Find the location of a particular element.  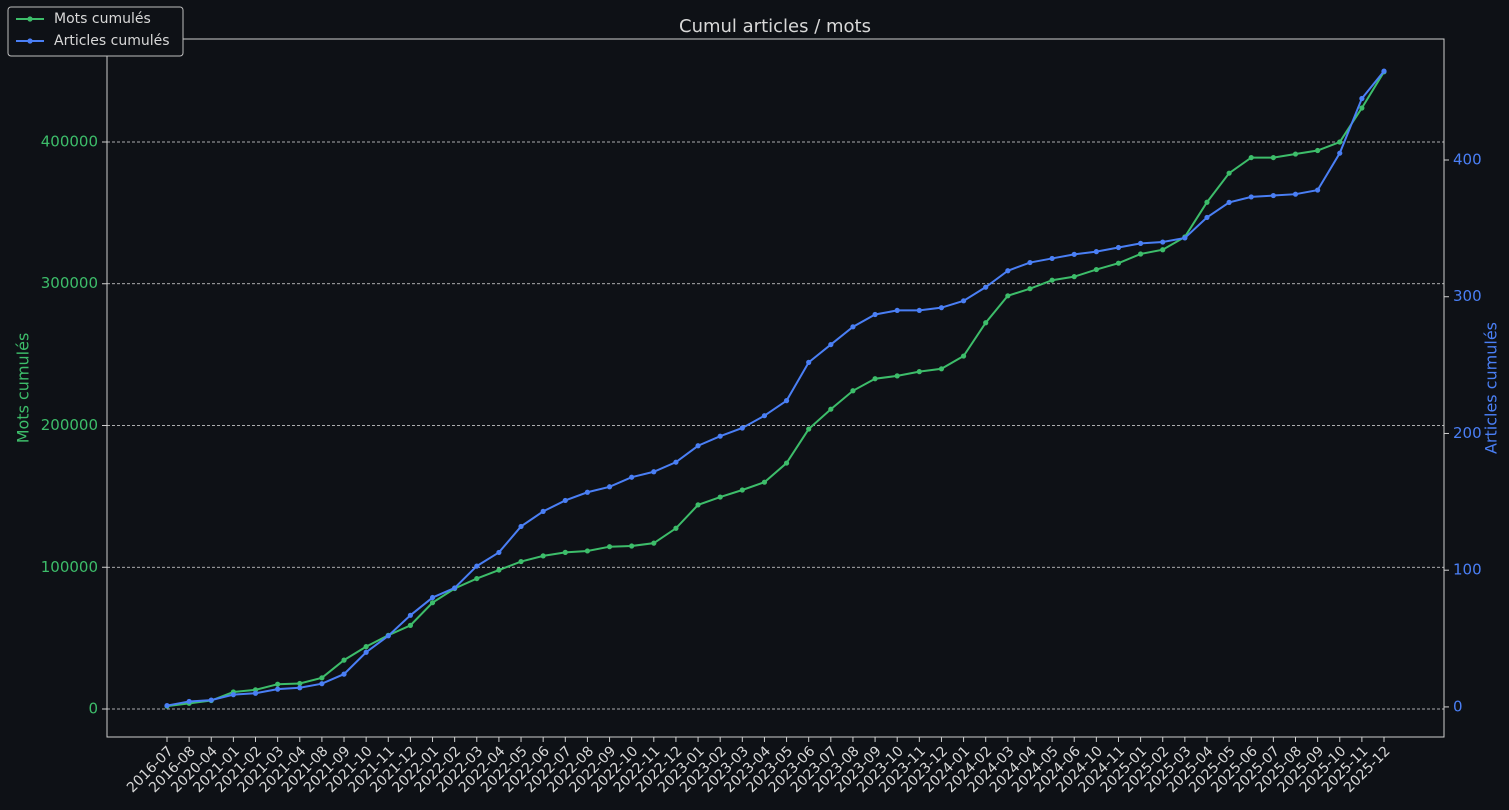

legend-label: Articles cumulés is located at coordinates (112, 41).